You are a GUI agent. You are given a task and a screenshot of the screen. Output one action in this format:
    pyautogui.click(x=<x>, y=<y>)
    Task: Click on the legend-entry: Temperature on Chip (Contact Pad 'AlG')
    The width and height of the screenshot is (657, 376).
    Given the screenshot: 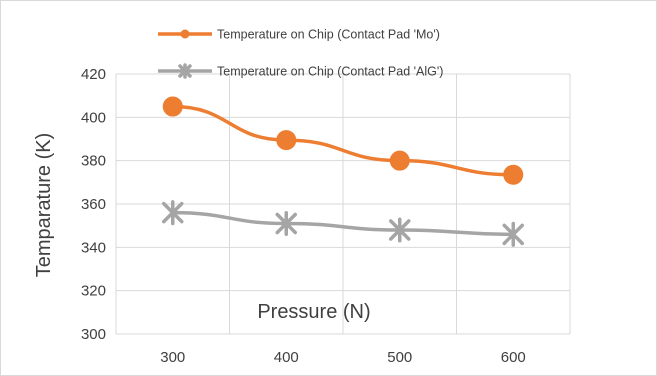 What is the action you would take?
    pyautogui.click(x=300, y=71)
    